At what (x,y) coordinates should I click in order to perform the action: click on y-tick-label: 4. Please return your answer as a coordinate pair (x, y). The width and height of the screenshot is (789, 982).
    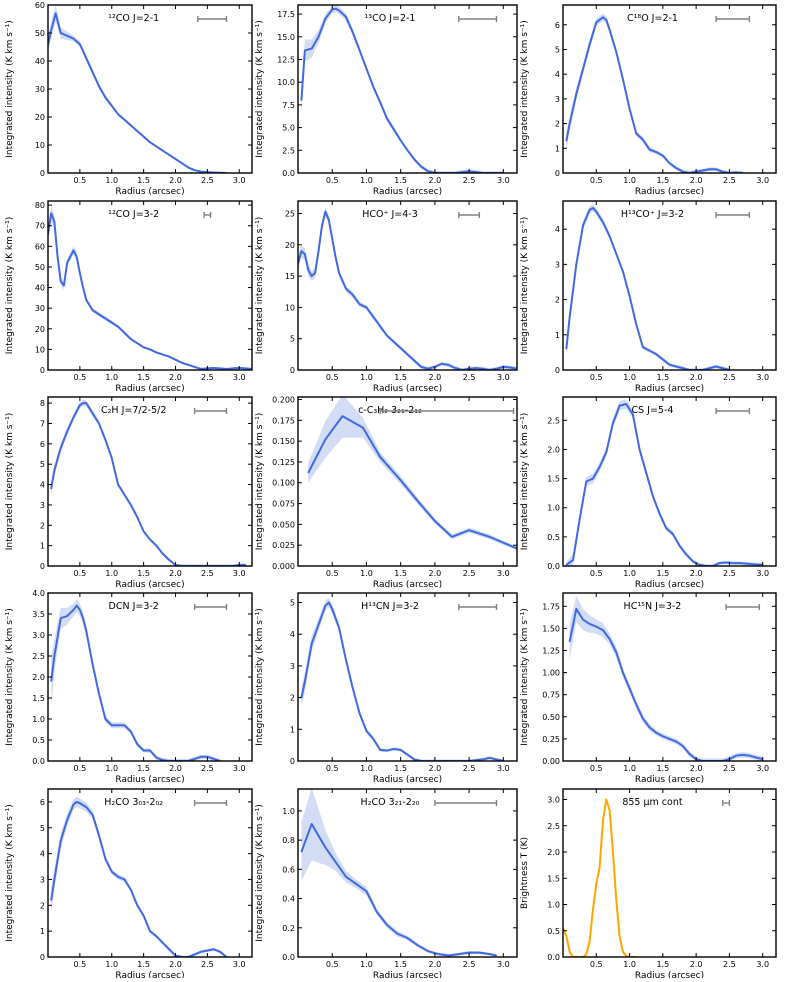
    Looking at the image, I should click on (557, 74).